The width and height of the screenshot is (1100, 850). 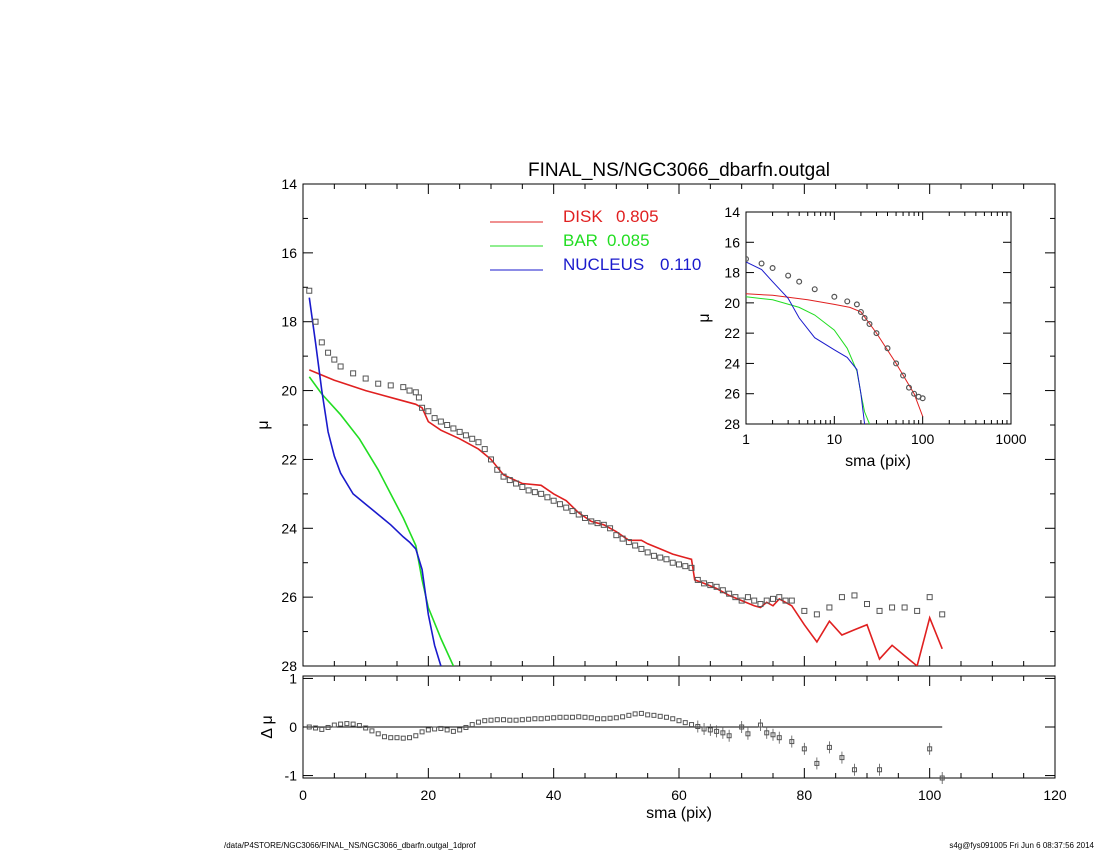 I want to click on inset-series, so click(x=836, y=339).